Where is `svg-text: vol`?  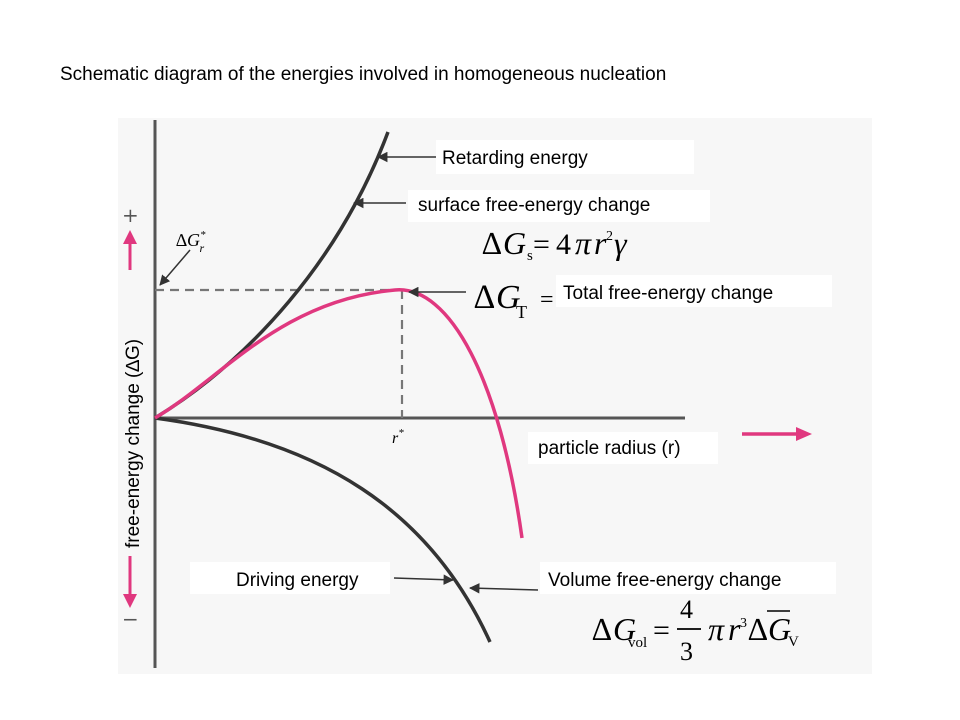
svg-text: vol is located at coordinates (637, 643).